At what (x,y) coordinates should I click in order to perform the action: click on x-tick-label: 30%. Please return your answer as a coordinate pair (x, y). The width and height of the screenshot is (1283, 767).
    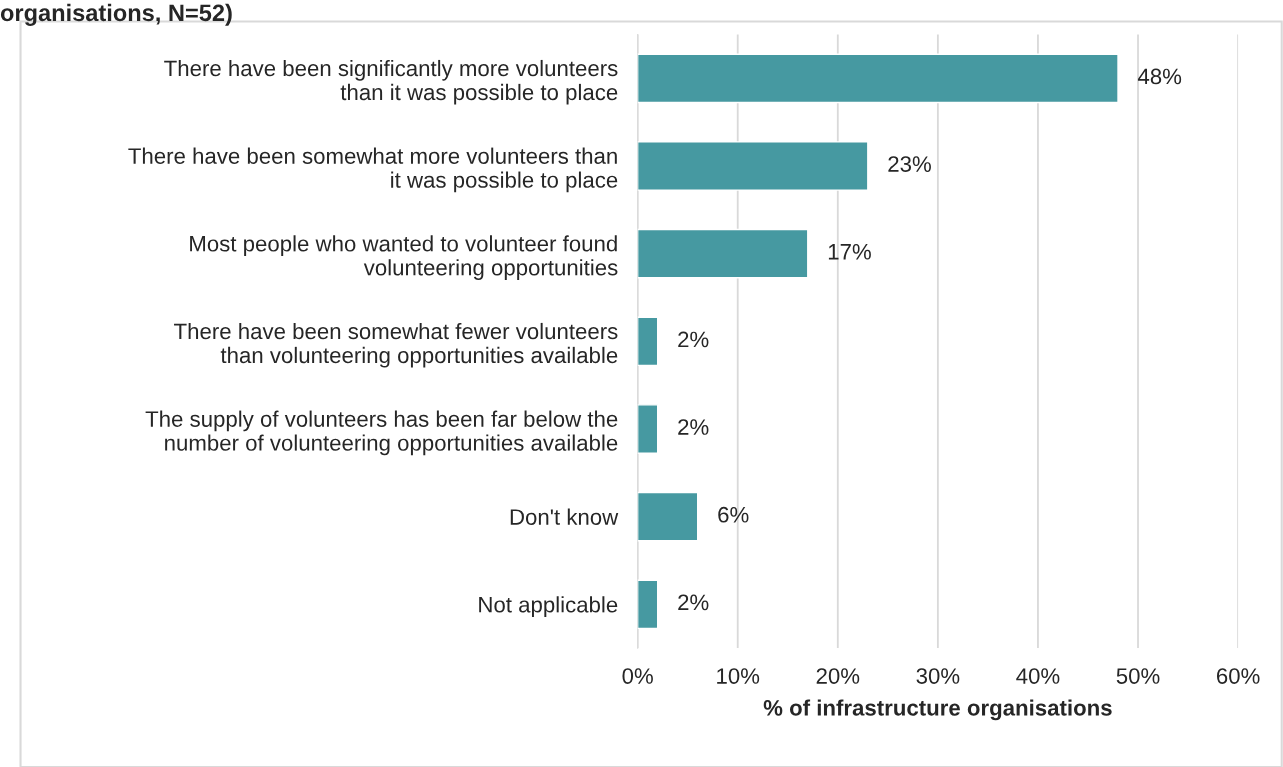
    Looking at the image, I should click on (938, 676).